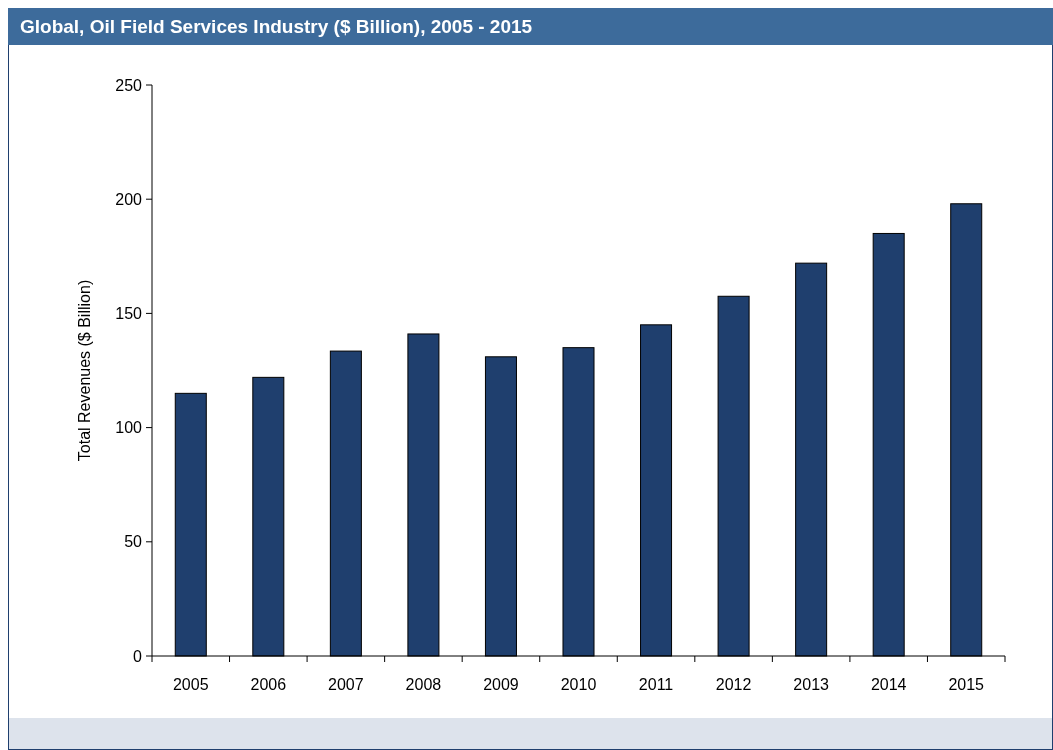  Describe the element at coordinates (268, 684) in the screenshot. I see `x-tick-label: 2006` at that location.